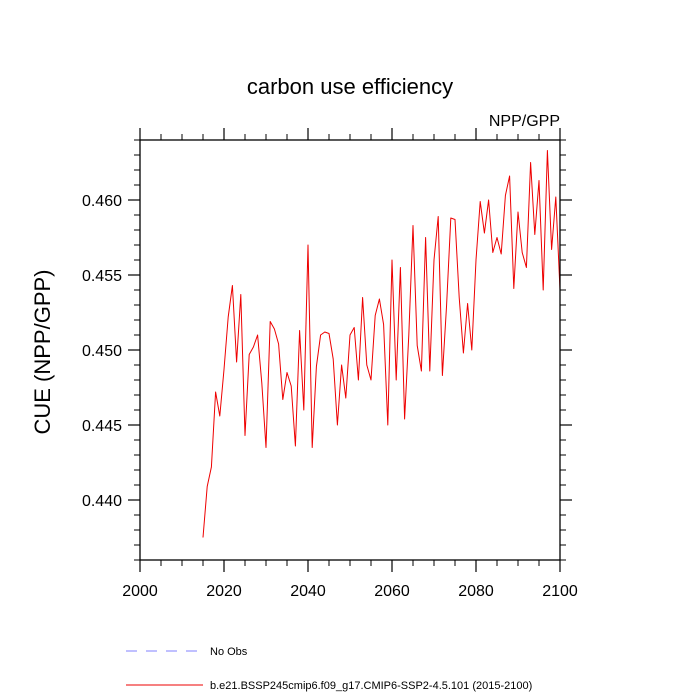  Describe the element at coordinates (42, 351) in the screenshot. I see `y-axis-label: CUE (NPP/GPP)` at that location.